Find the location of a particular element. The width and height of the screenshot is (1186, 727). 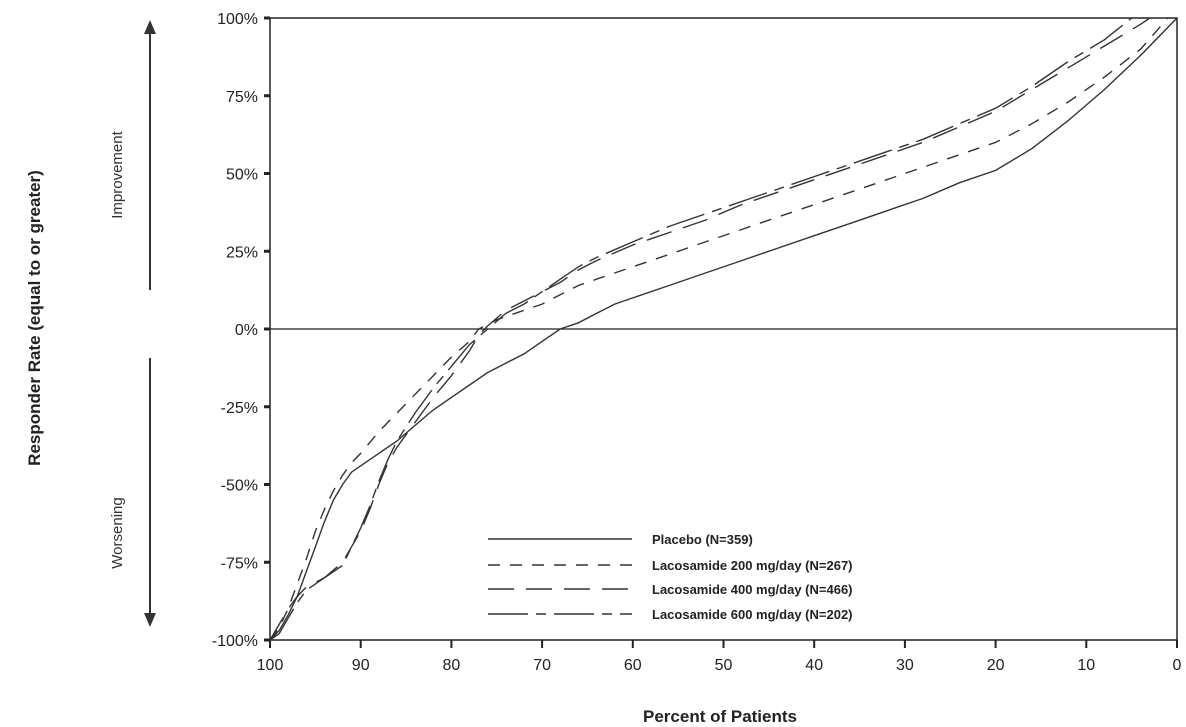

x-tick-label: 80 is located at coordinates (452, 665).